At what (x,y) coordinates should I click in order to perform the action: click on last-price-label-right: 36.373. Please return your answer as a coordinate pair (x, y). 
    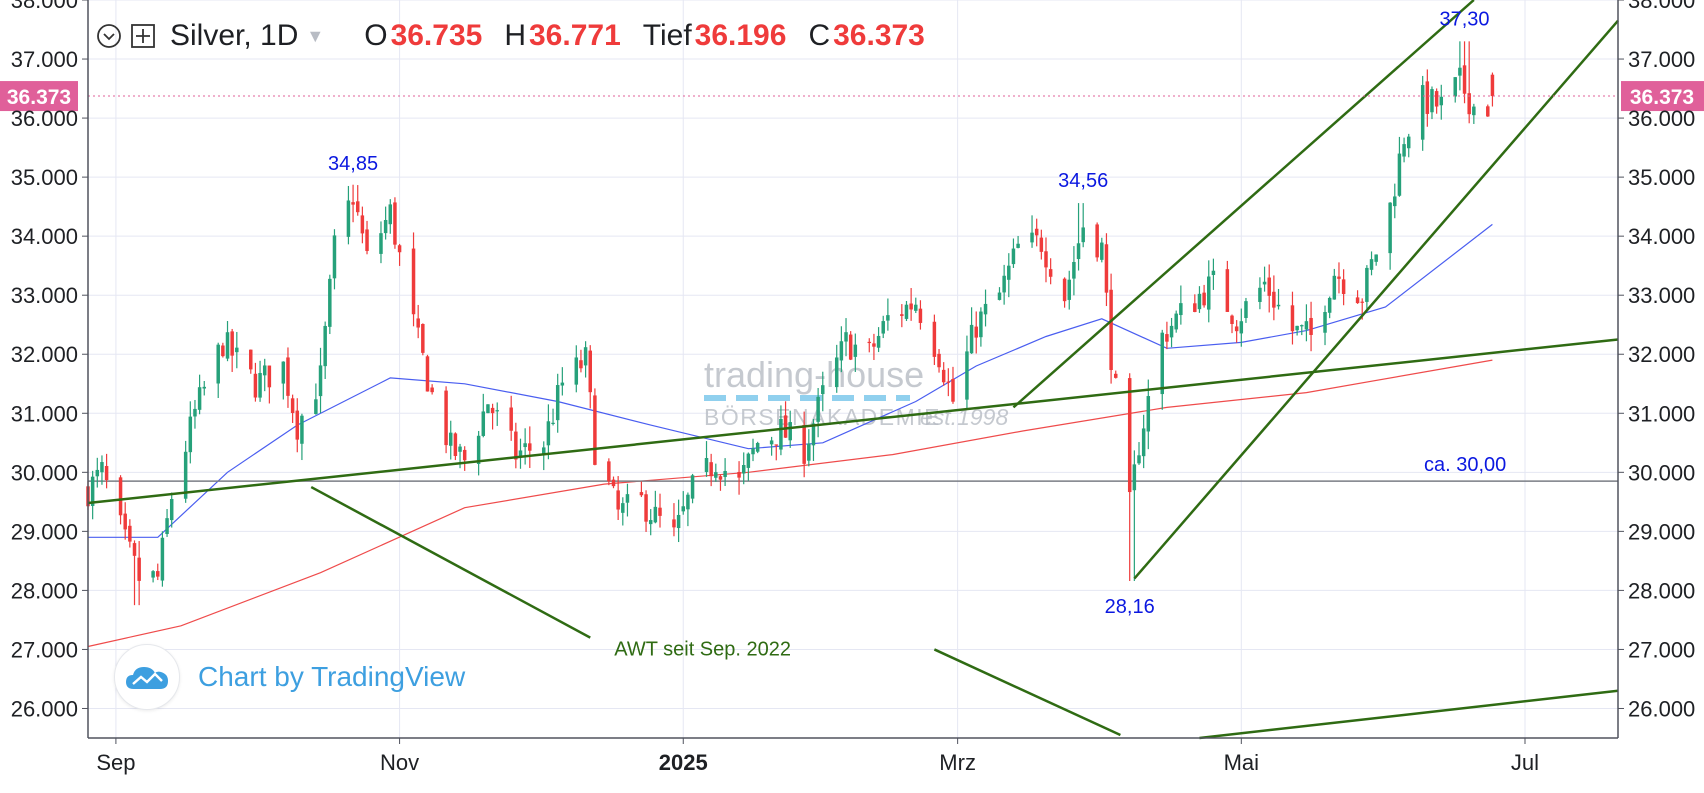
    Looking at the image, I should click on (1662, 97).